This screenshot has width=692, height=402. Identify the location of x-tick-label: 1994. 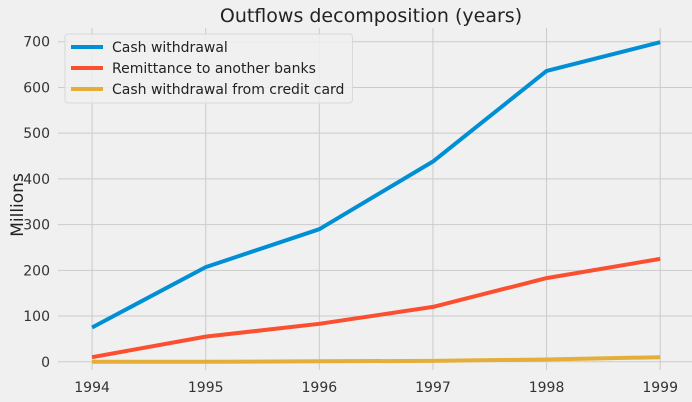
(92, 388).